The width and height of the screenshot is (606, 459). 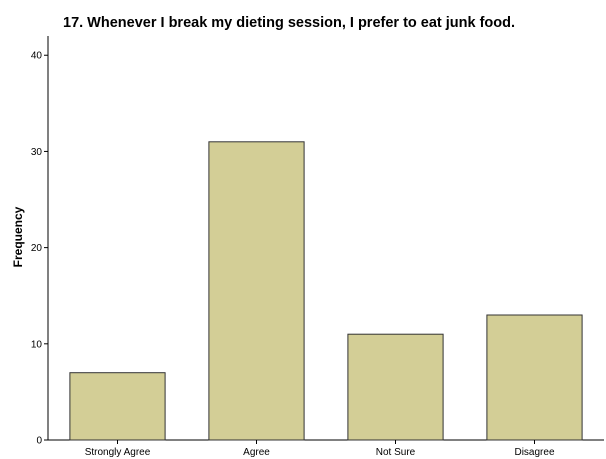 I want to click on y-axis-label: Frequency, so click(x=18, y=236).